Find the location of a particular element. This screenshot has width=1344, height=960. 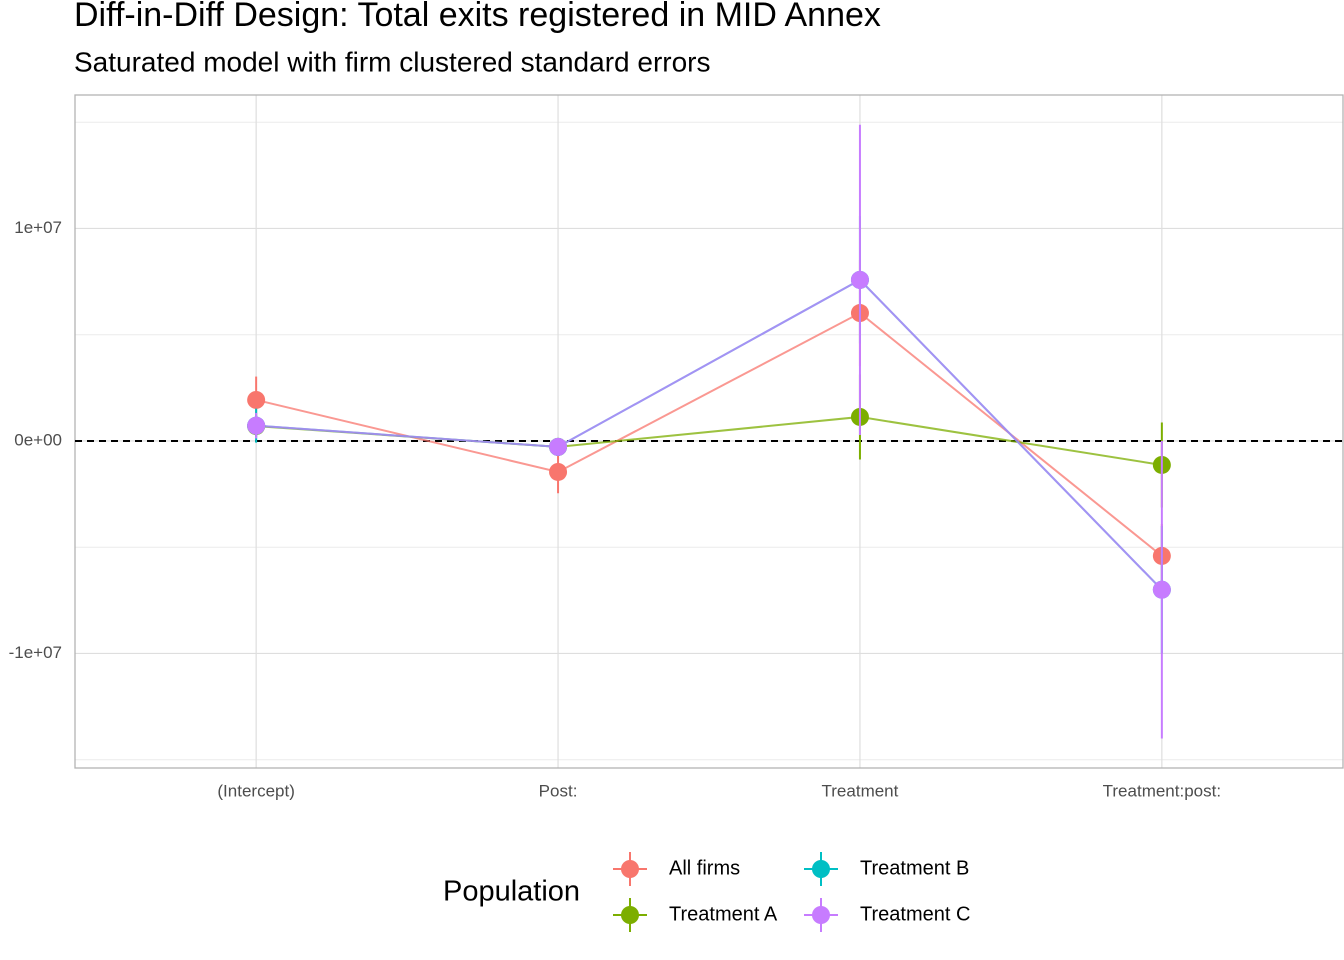

legend-label: Treatment A is located at coordinates (723, 914).